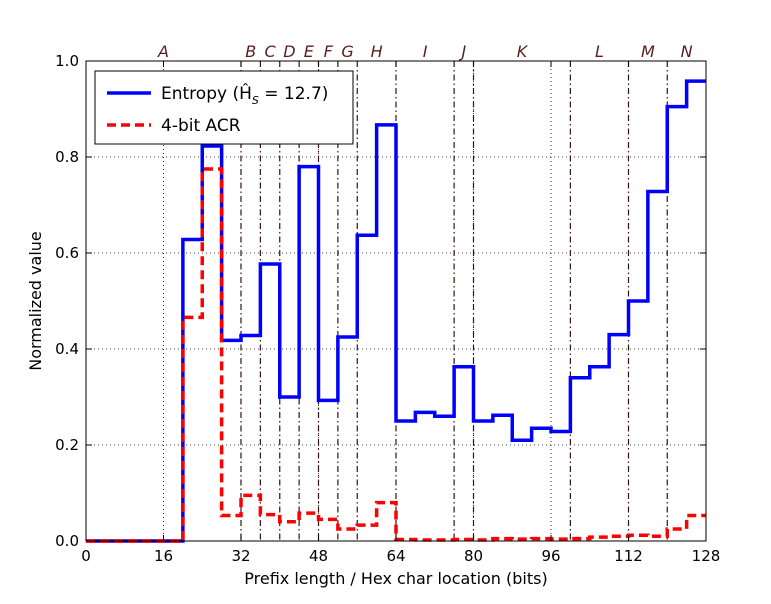  What do you see at coordinates (67, 61) in the screenshot?
I see `y-tick-label-5: 1.0` at bounding box center [67, 61].